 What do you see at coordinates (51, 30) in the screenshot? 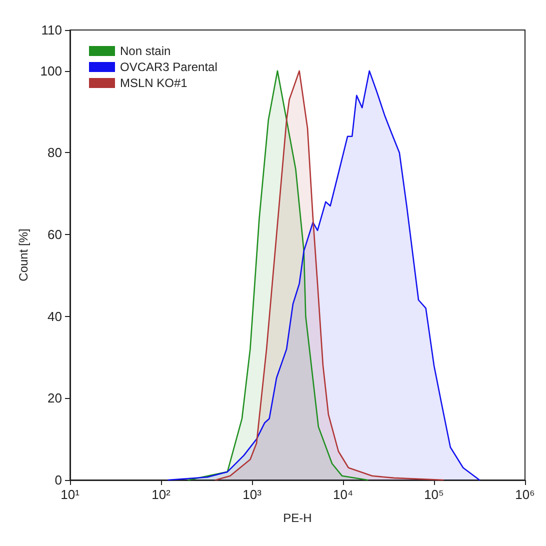
I see `y-tick-label: 110` at bounding box center [51, 30].